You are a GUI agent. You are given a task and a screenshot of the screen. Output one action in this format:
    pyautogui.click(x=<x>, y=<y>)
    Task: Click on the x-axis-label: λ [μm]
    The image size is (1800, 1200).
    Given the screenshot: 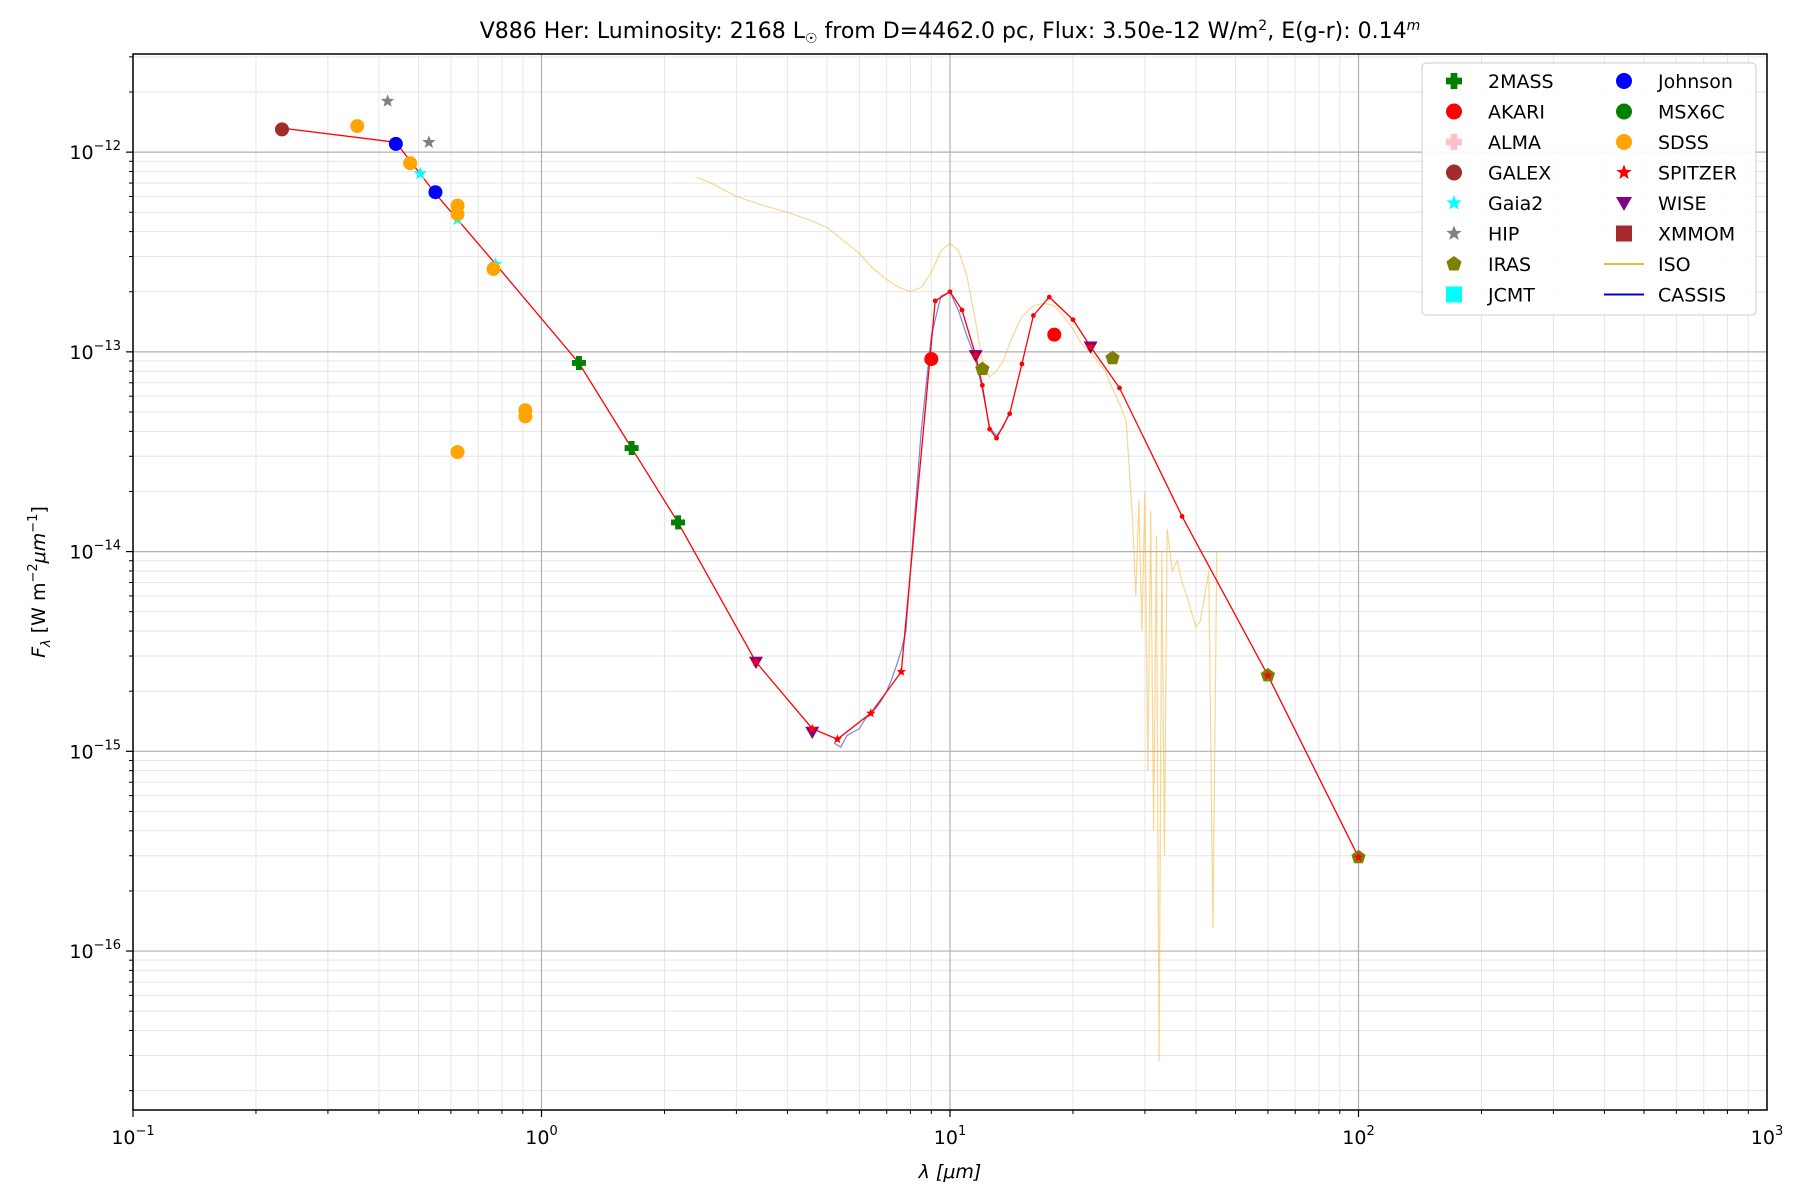 What is the action you would take?
    pyautogui.click(x=950, y=1172)
    